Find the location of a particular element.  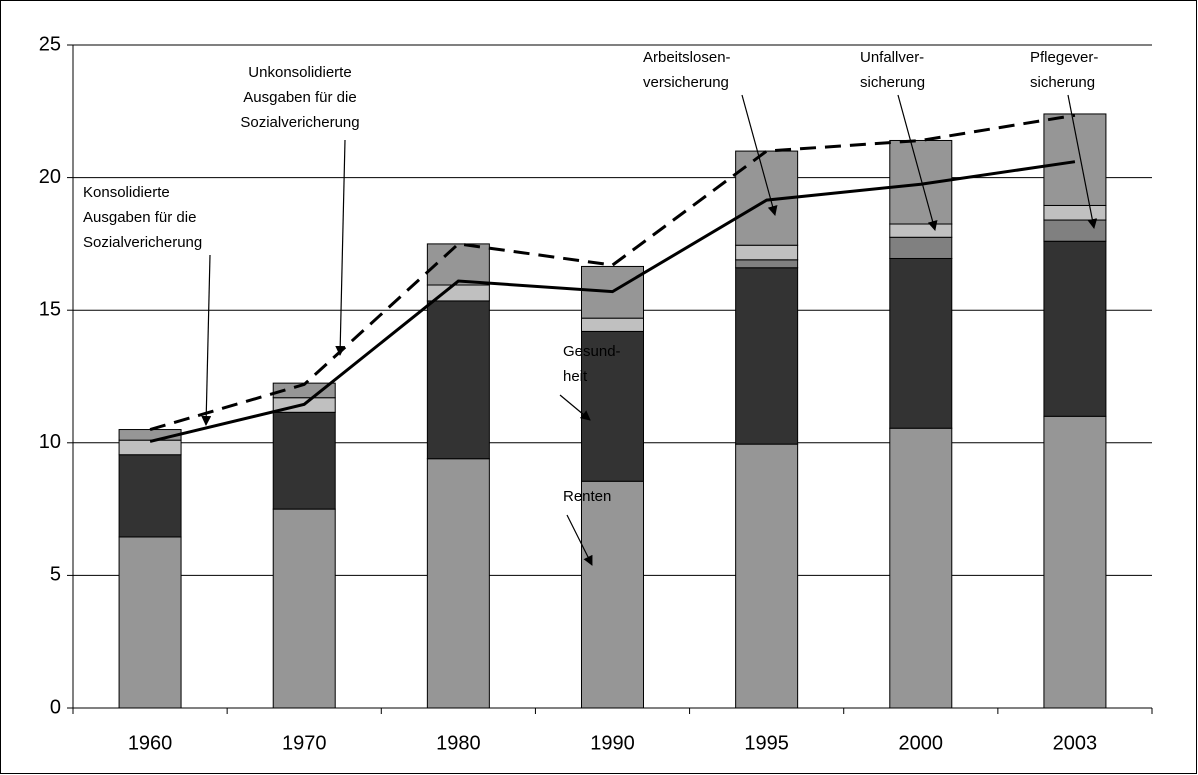

y-tick-label: 15 is located at coordinates (50, 309).